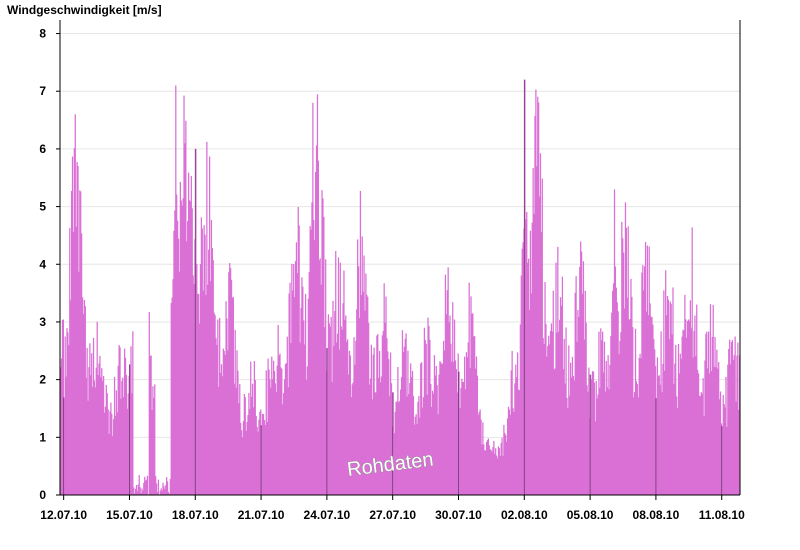  Describe the element at coordinates (590, 515) in the screenshot. I see `x-tick-label: 05.08.10` at that location.